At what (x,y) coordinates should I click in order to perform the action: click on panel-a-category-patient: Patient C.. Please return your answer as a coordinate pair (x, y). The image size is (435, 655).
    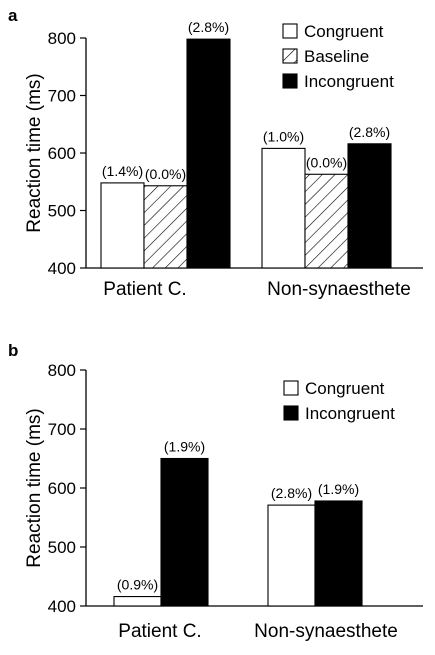
    Looking at the image, I should click on (144, 289).